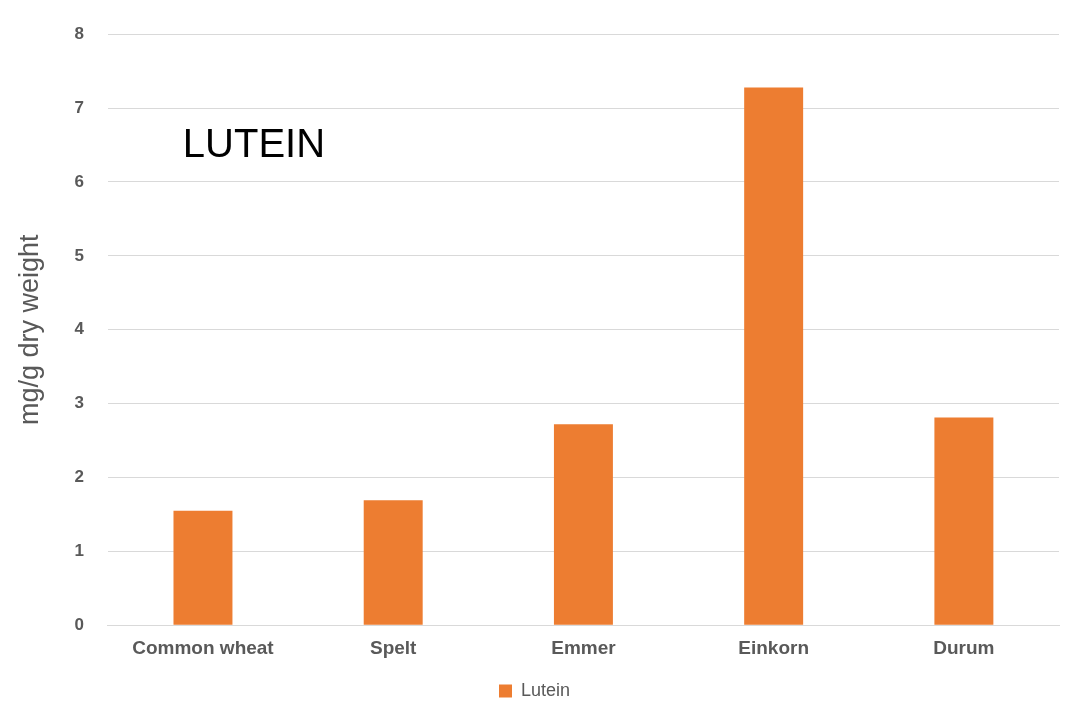 This screenshot has width=1081, height=714. What do you see at coordinates (254, 143) in the screenshot?
I see `text: LUTEIN` at bounding box center [254, 143].